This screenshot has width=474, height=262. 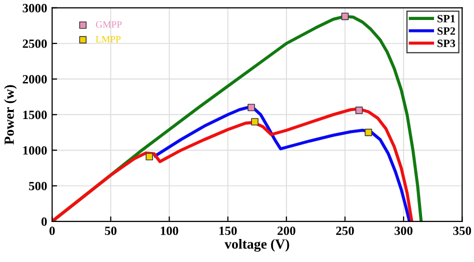 I want to click on y-tick-label: 1500, so click(x=35, y=115).